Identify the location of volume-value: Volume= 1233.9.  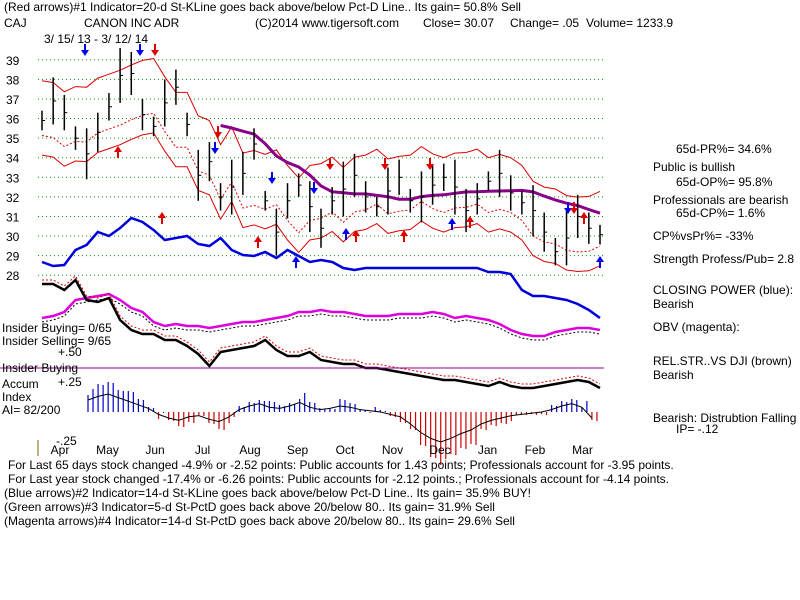
(630, 23).